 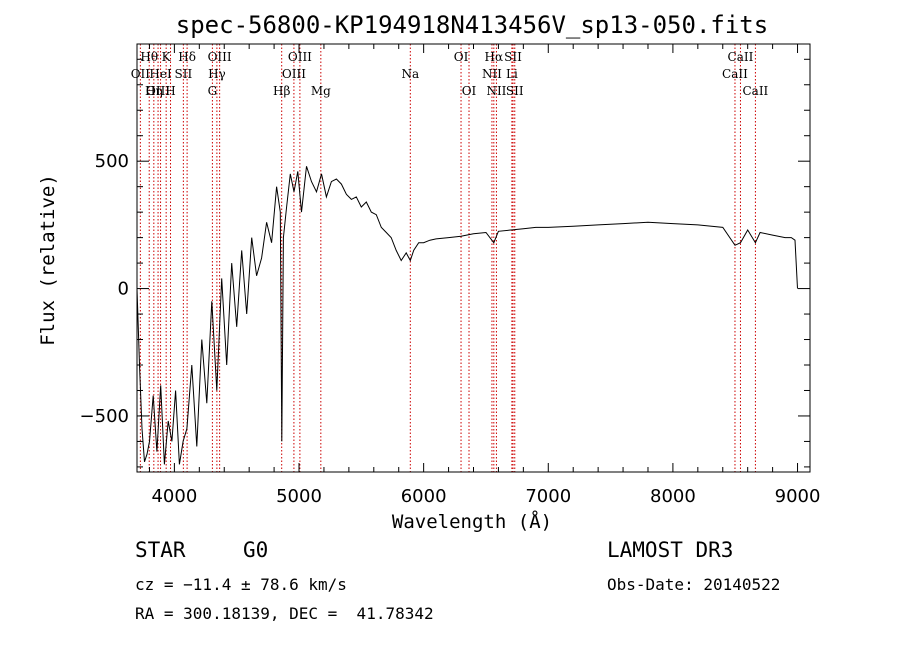 I want to click on line-label-19: Hα, so click(x=494, y=57).